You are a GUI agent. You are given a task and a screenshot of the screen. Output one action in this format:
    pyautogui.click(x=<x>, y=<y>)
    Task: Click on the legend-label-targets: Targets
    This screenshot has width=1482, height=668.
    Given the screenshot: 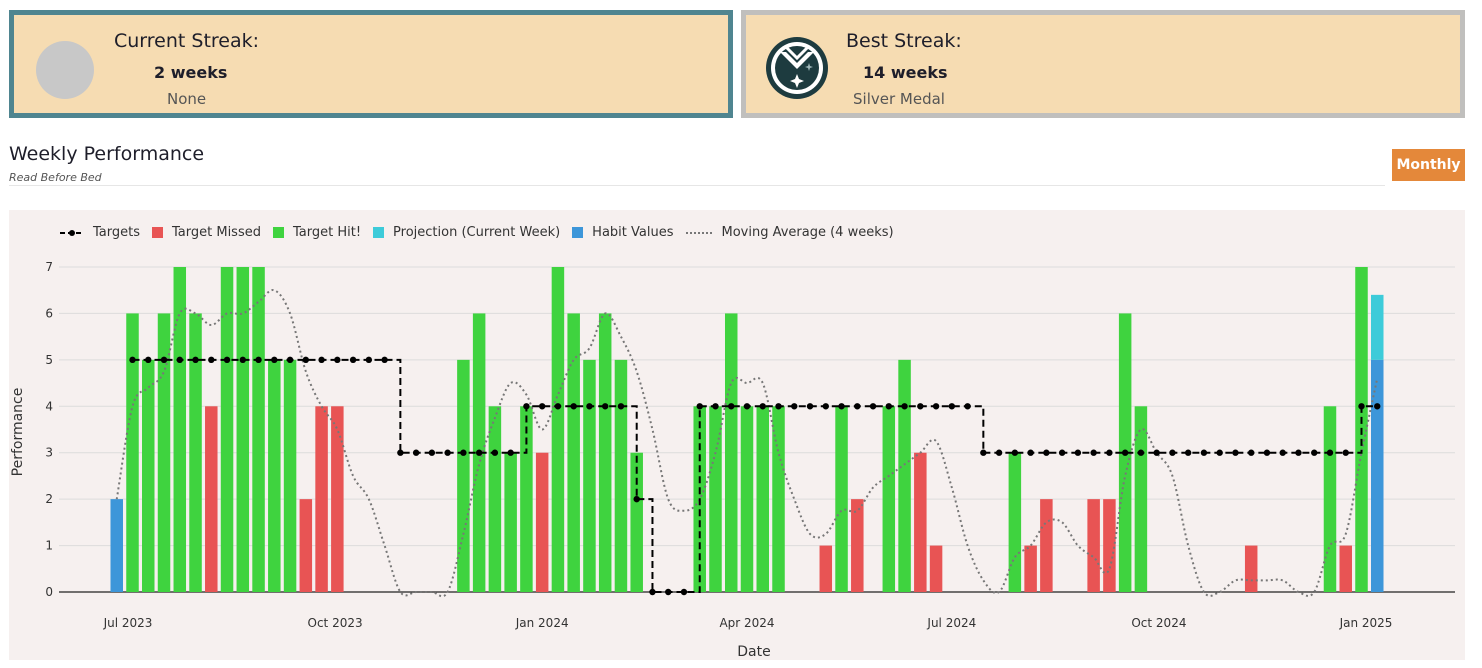 What is the action you would take?
    pyautogui.click(x=116, y=232)
    